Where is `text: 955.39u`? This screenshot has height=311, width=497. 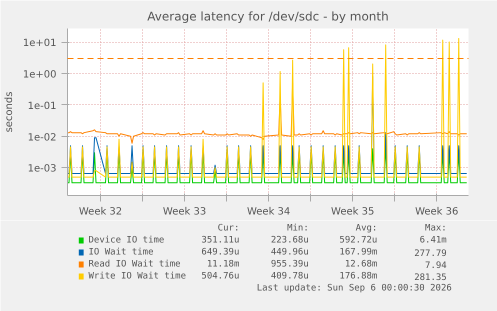
text: 955.39u is located at coordinates (289, 265).